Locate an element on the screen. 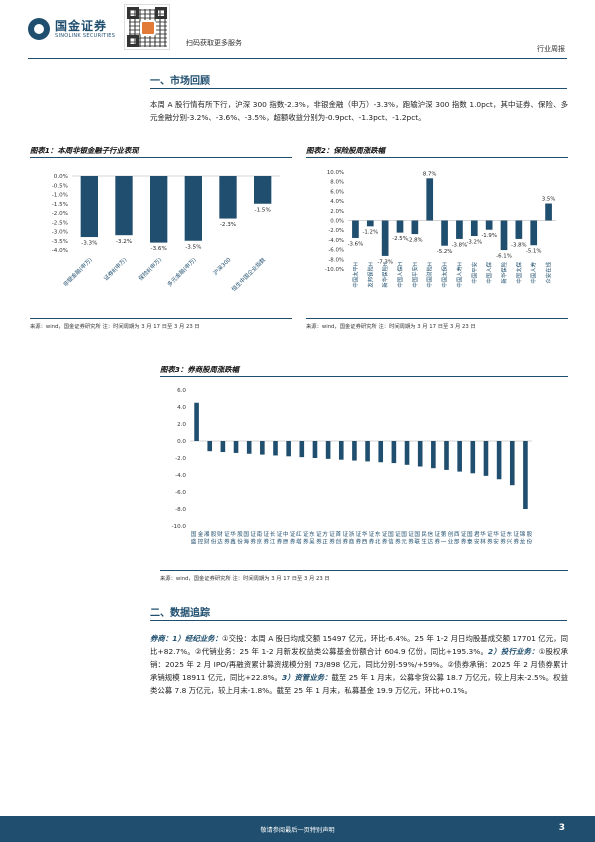 The image size is (595, 842). x-category-label: 友邦保险H is located at coordinates (370, 275).